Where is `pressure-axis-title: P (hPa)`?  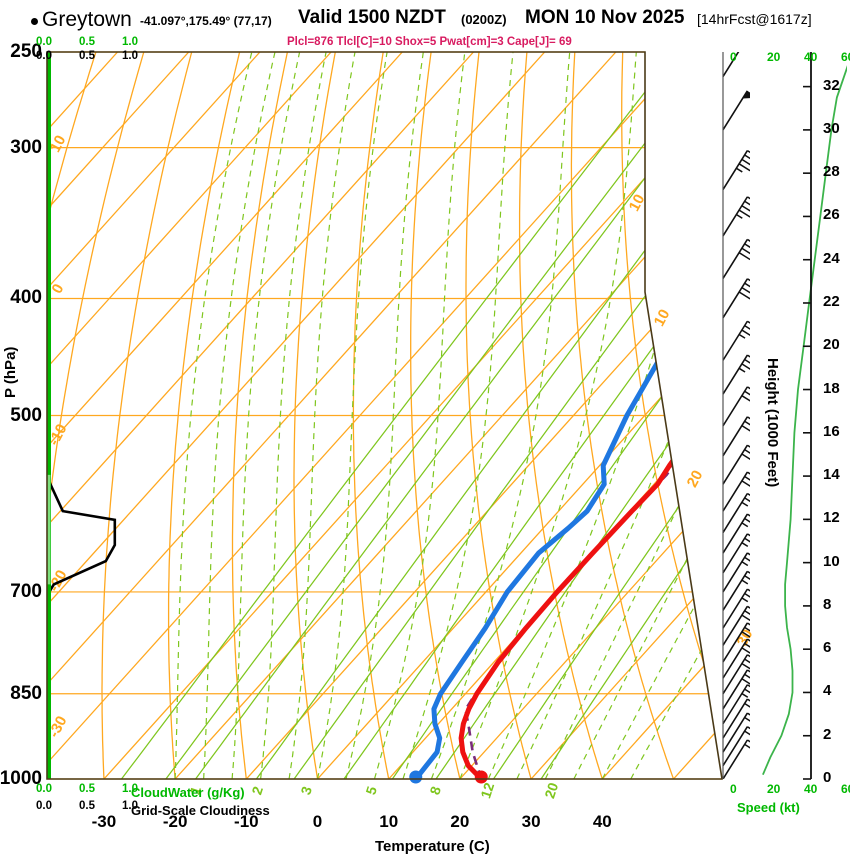
pressure-axis-title: P (hPa) is located at coordinates (10, 372).